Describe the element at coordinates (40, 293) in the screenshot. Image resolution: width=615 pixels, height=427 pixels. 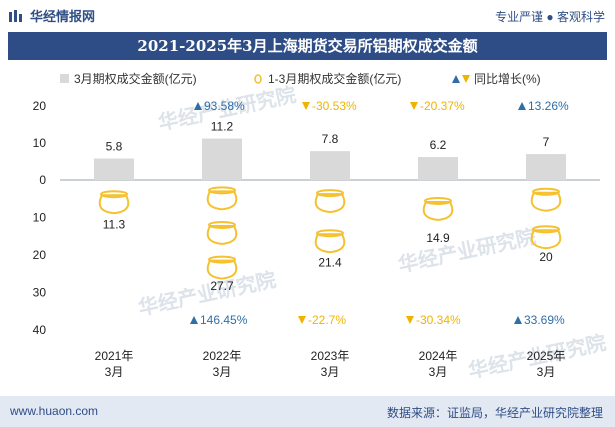
I see `y-tick-label: 30` at that location.